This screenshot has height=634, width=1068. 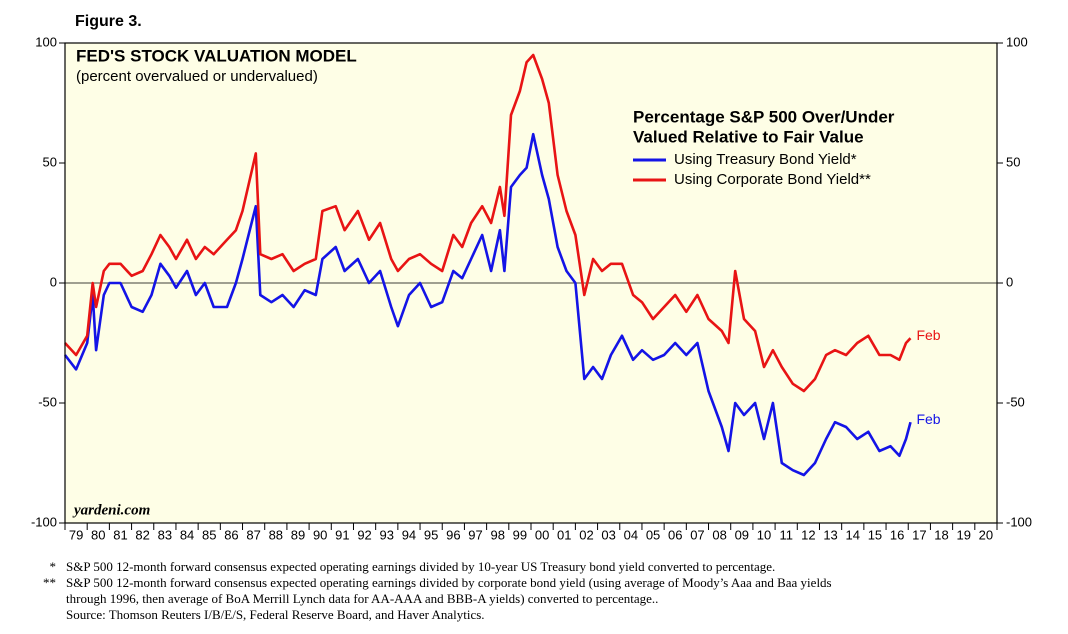 I want to click on legend-label: Using Corporate Bond Yield**, so click(x=772, y=179).